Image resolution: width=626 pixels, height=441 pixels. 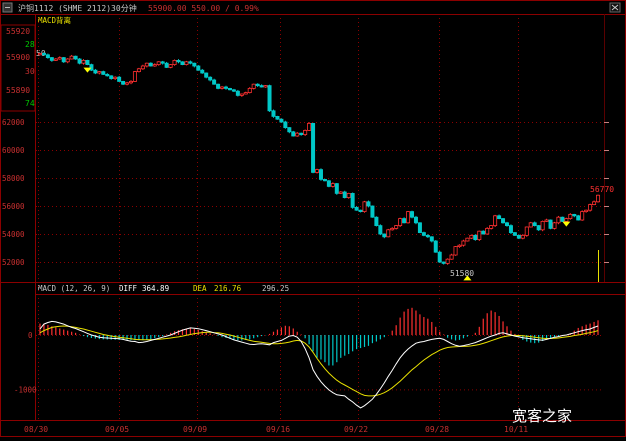 I want to click on x-tick-label: 09/28, so click(x=437, y=429).